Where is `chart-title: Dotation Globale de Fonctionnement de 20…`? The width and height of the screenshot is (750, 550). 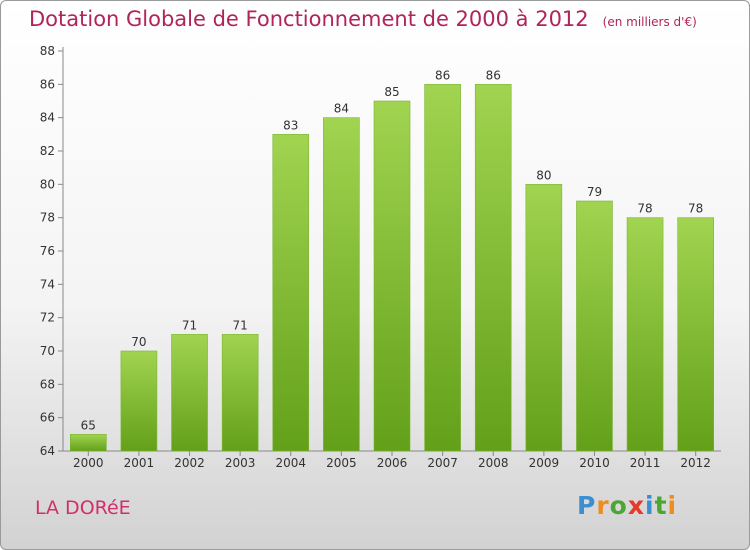 chart-title: Dotation Globale de Fonctionnement de 20… is located at coordinates (363, 19).